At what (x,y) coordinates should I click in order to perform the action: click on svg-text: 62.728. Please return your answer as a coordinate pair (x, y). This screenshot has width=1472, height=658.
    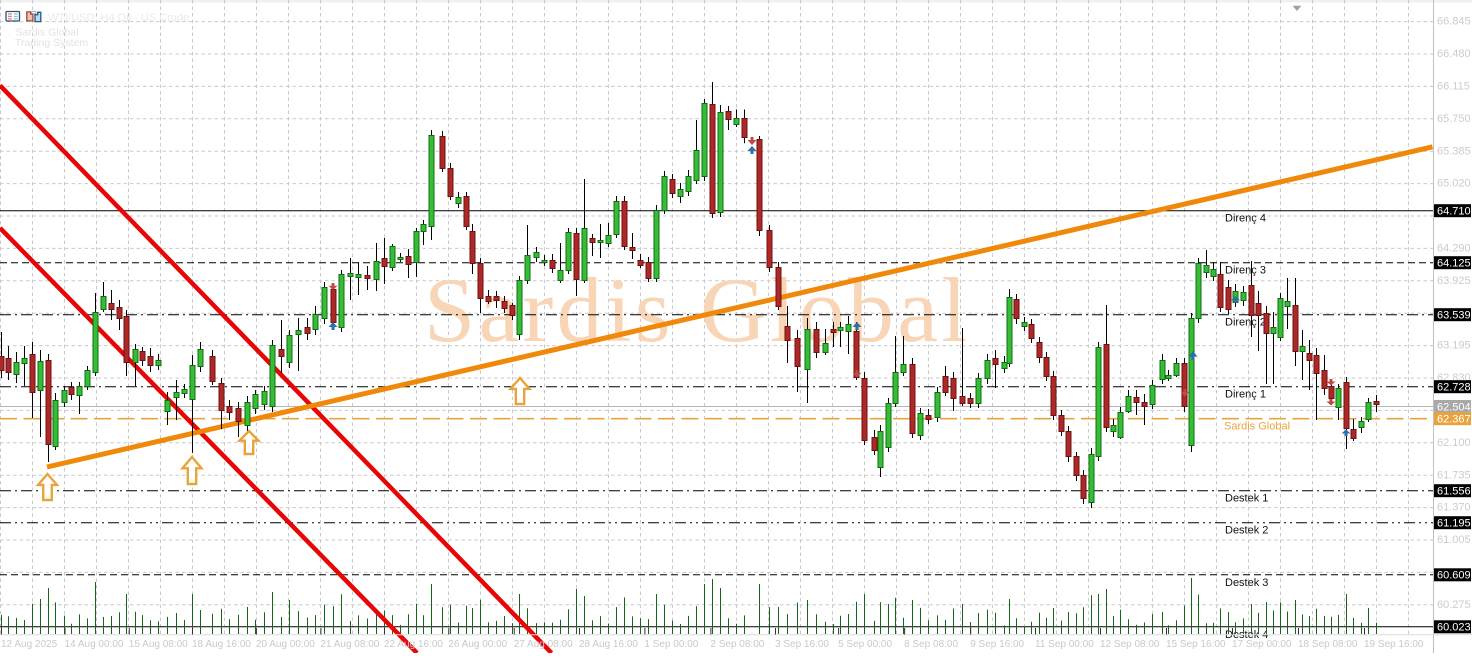
    Looking at the image, I should click on (1454, 388).